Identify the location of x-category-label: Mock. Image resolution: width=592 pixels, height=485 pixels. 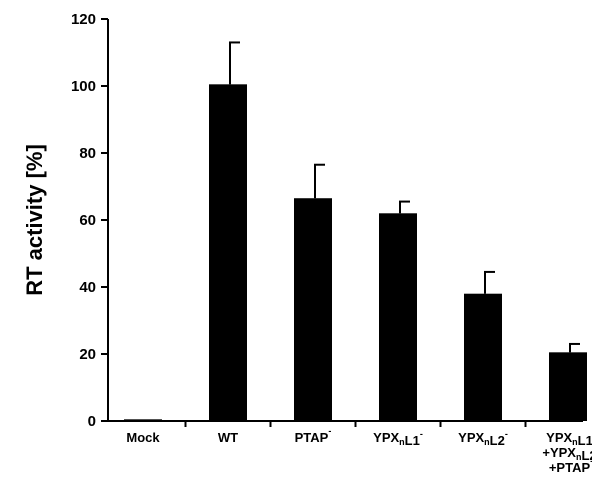
(143, 437).